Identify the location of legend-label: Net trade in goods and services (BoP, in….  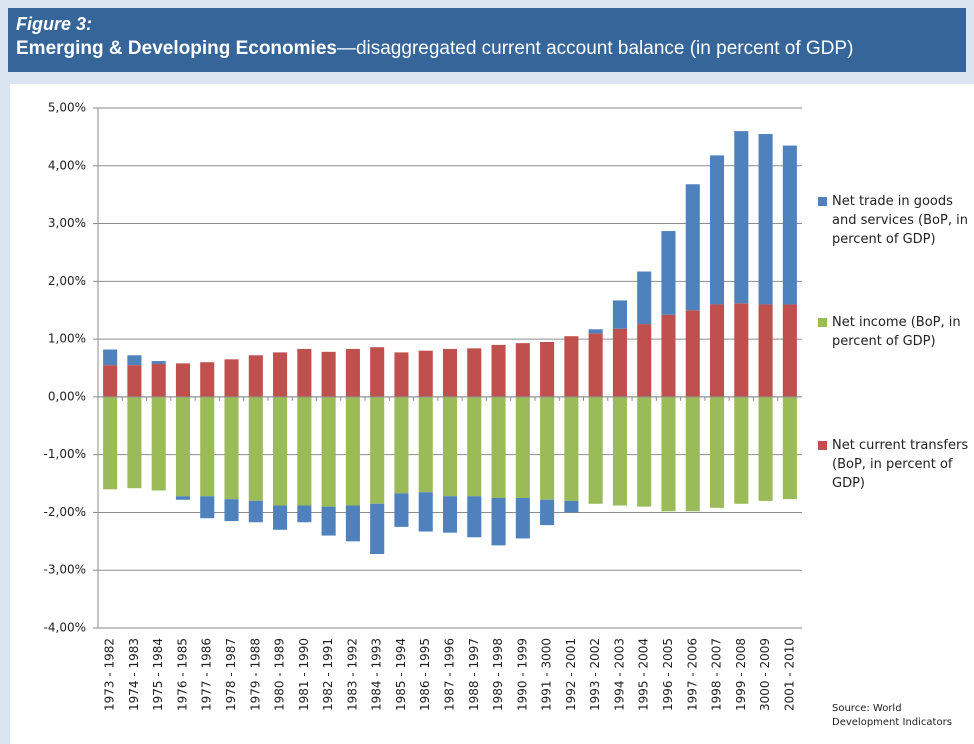
(900, 220).